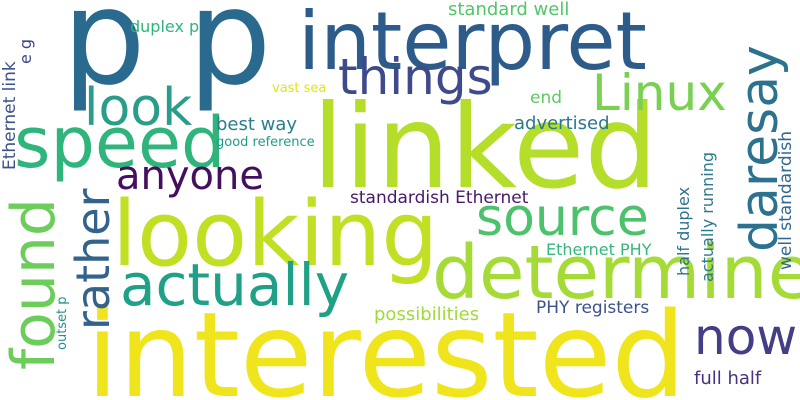  What do you see at coordinates (235, 285) in the screenshot?
I see `word-actually: actually` at bounding box center [235, 285].